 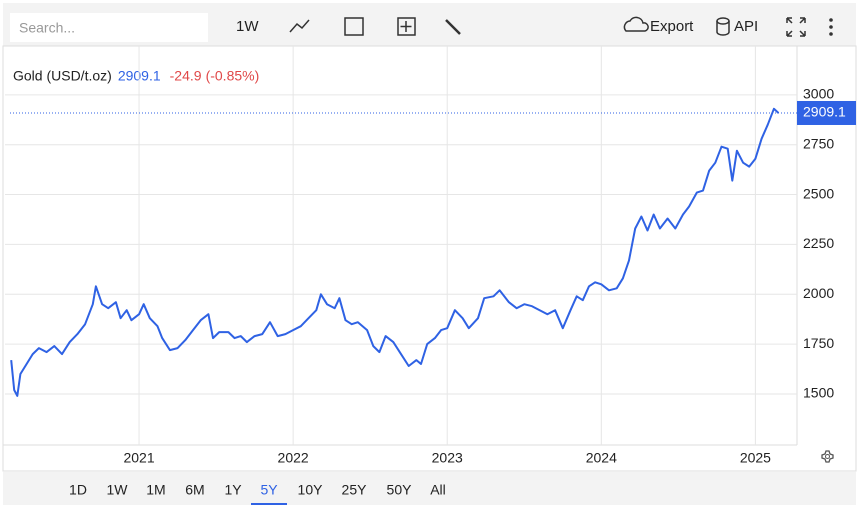 I want to click on range-button: 5Y, so click(x=269, y=490).